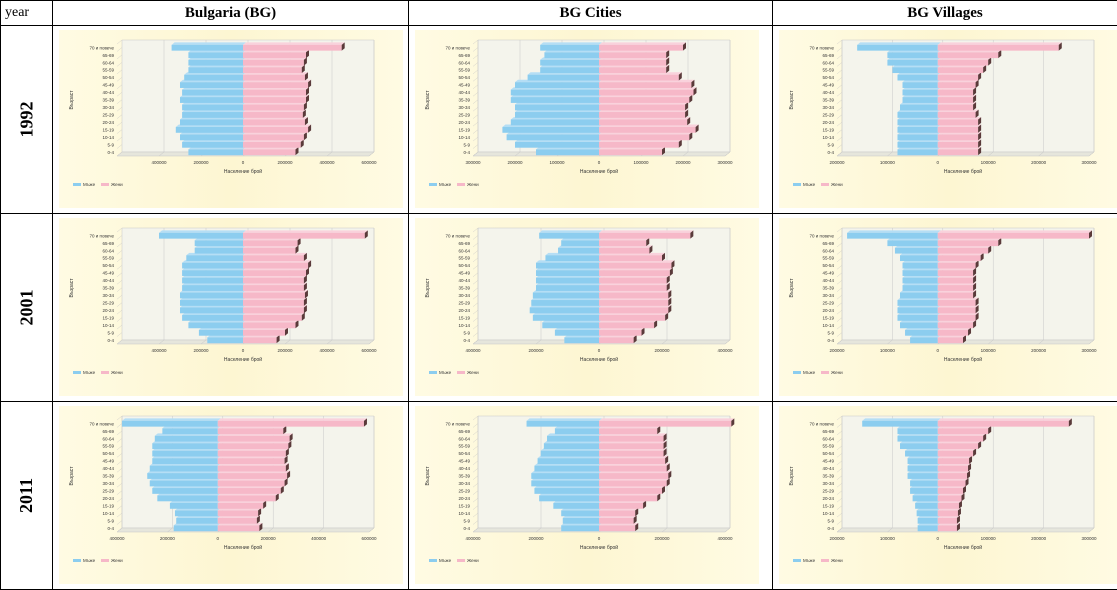 This screenshot has height=590, width=1117. What do you see at coordinates (822, 423) in the screenshot?
I see `age-tick-label: 70 и повече` at bounding box center [822, 423].